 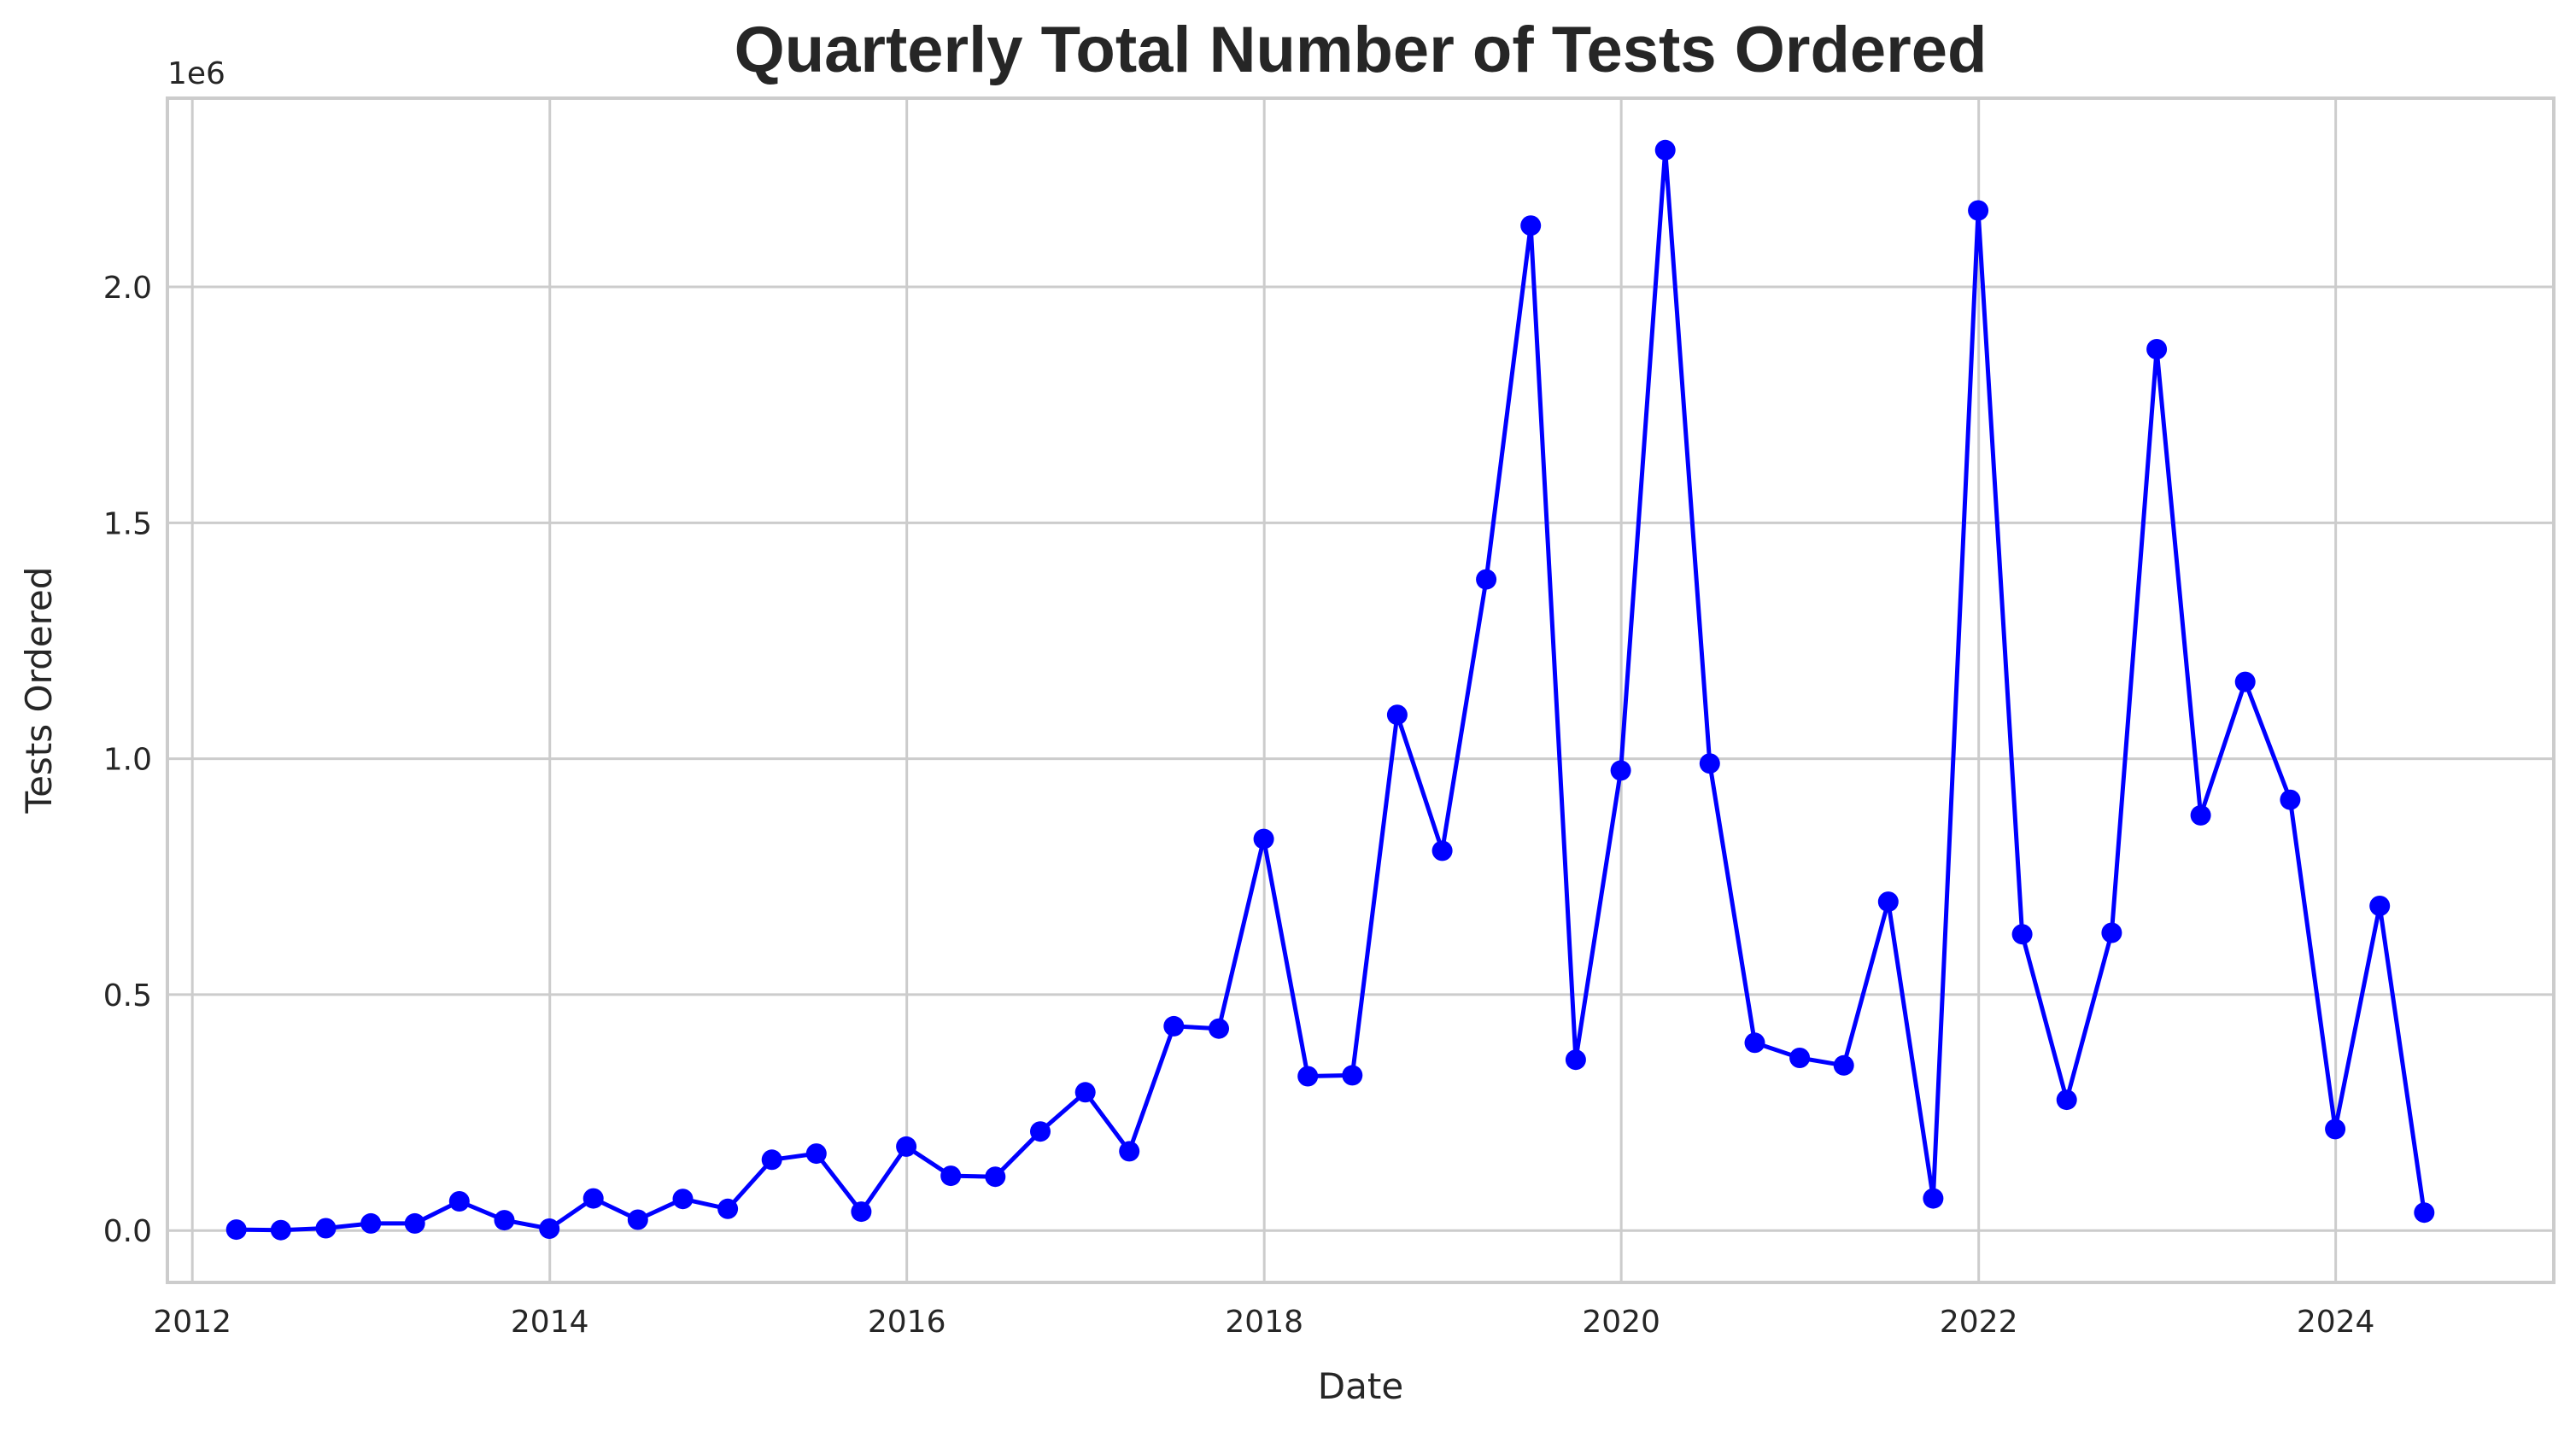 What do you see at coordinates (1621, 1322) in the screenshot?
I see `x-tick-label: 2020` at bounding box center [1621, 1322].